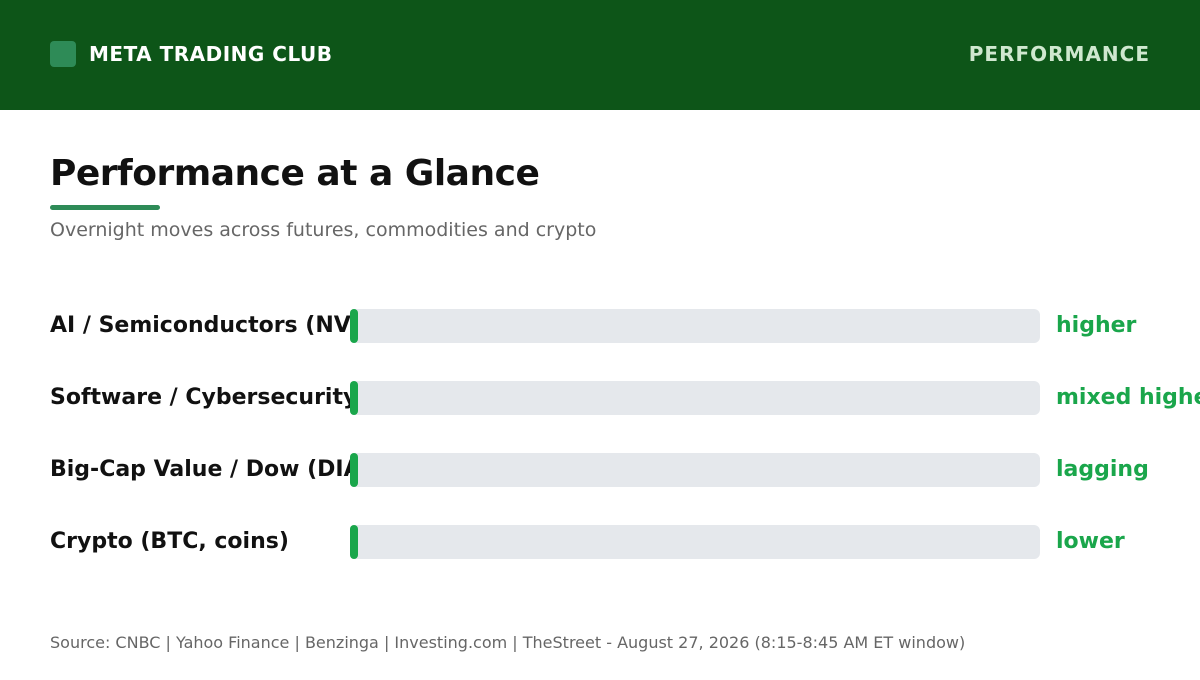  I want to click on bar-row: Software / Cybersecurity ( mixed higher, so click(600, 398).